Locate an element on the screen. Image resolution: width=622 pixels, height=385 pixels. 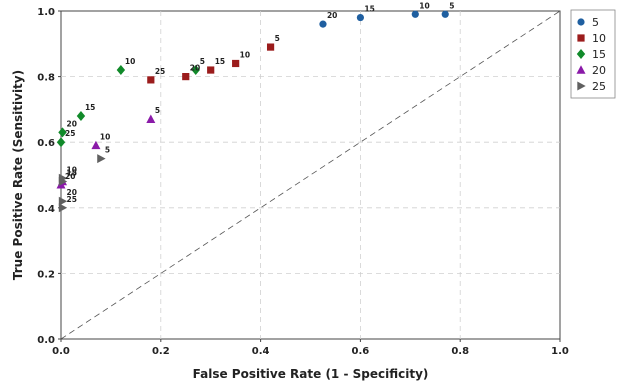
x-tick-label: 0.8 is located at coordinates (460, 351).